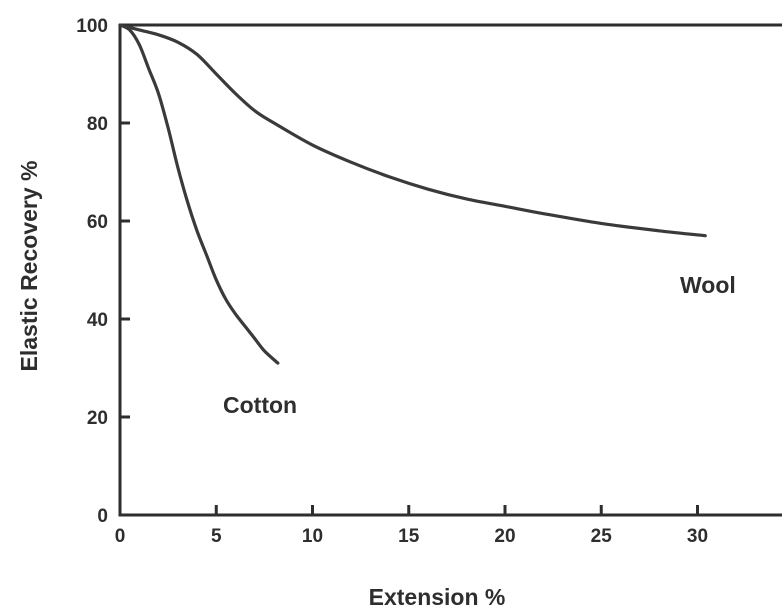 Image resolution: width=782 pixels, height=610 pixels. Describe the element at coordinates (260, 405) in the screenshot. I see `series-label-cotton: Cotton` at that location.